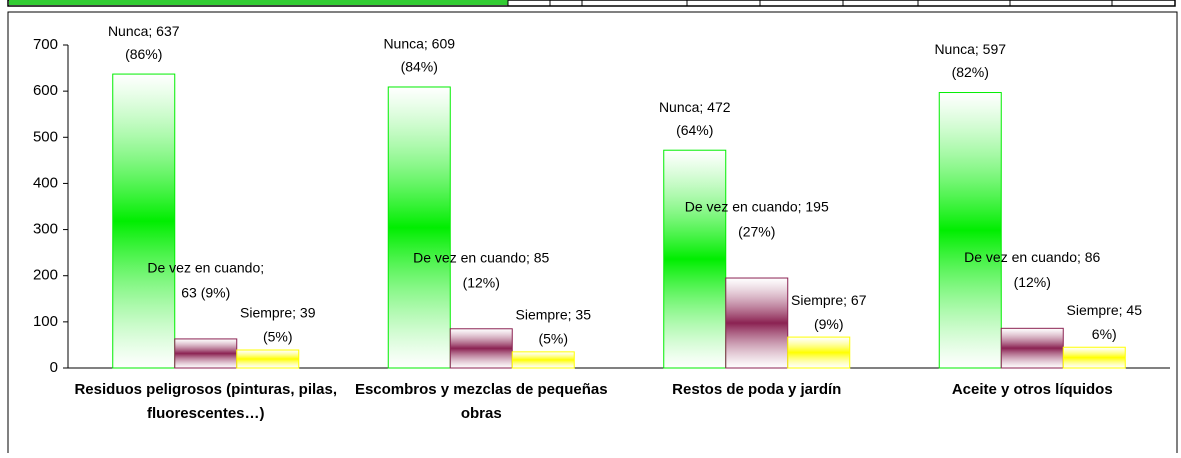 Image resolution: width=1181 pixels, height=458 pixels. What do you see at coordinates (1105, 310) in the screenshot?
I see `data-label: Siempre; 45` at bounding box center [1105, 310].